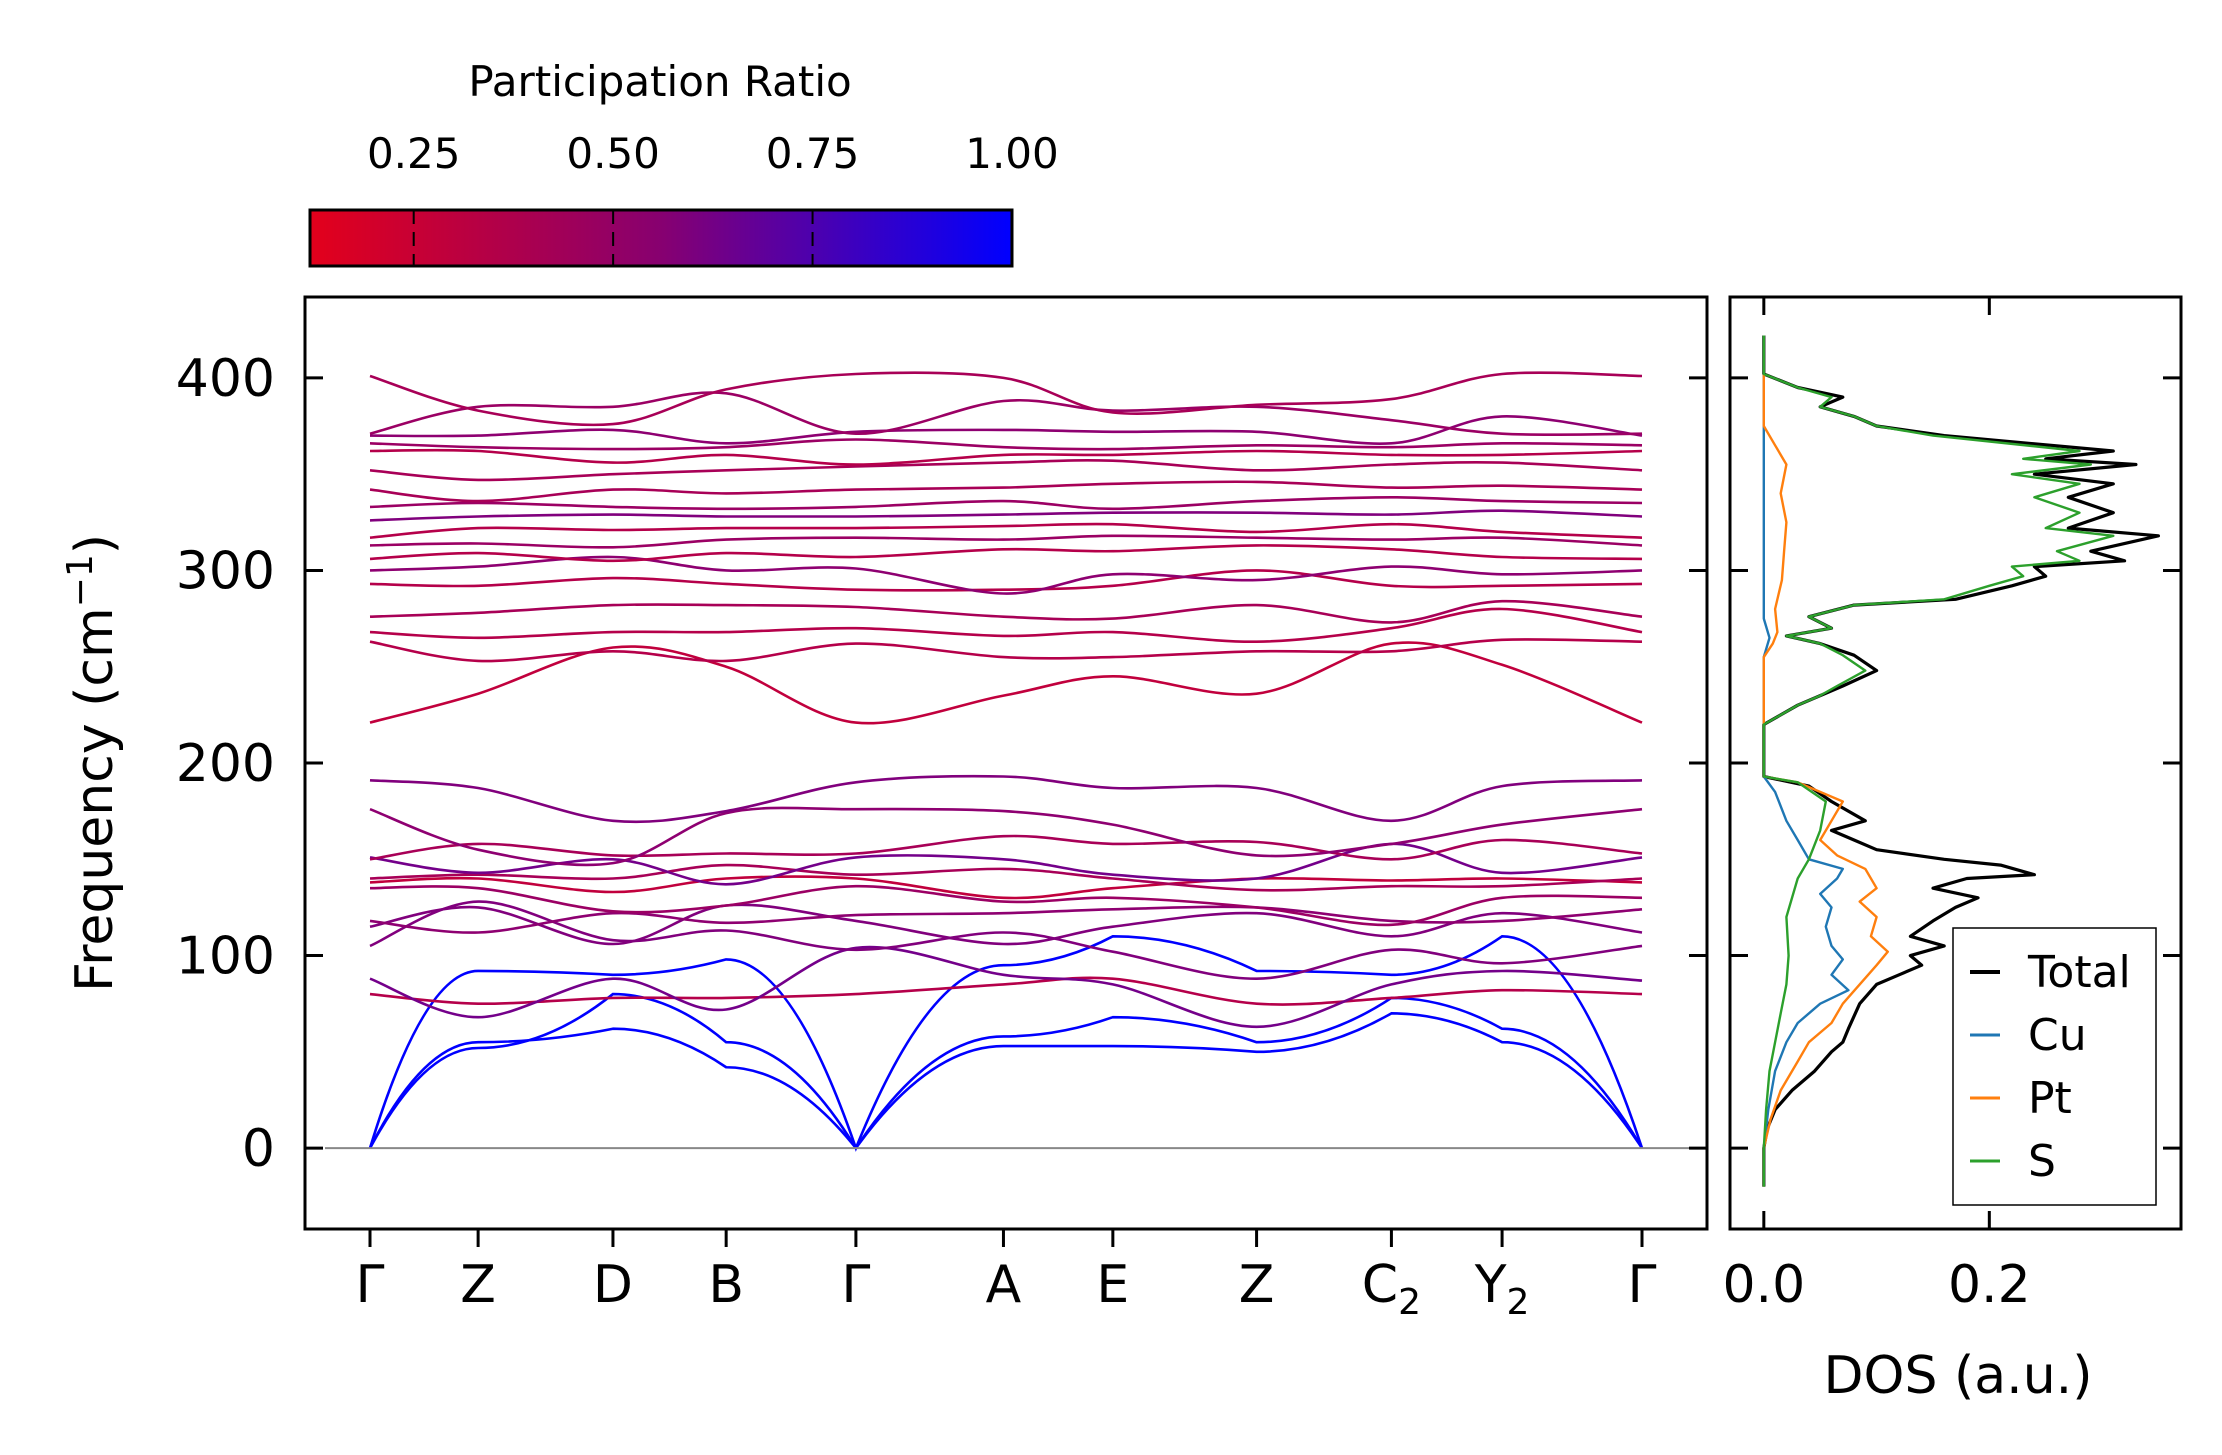  I want to click on dos-x-axis-label: DOS (a.u.), so click(1958, 1376).